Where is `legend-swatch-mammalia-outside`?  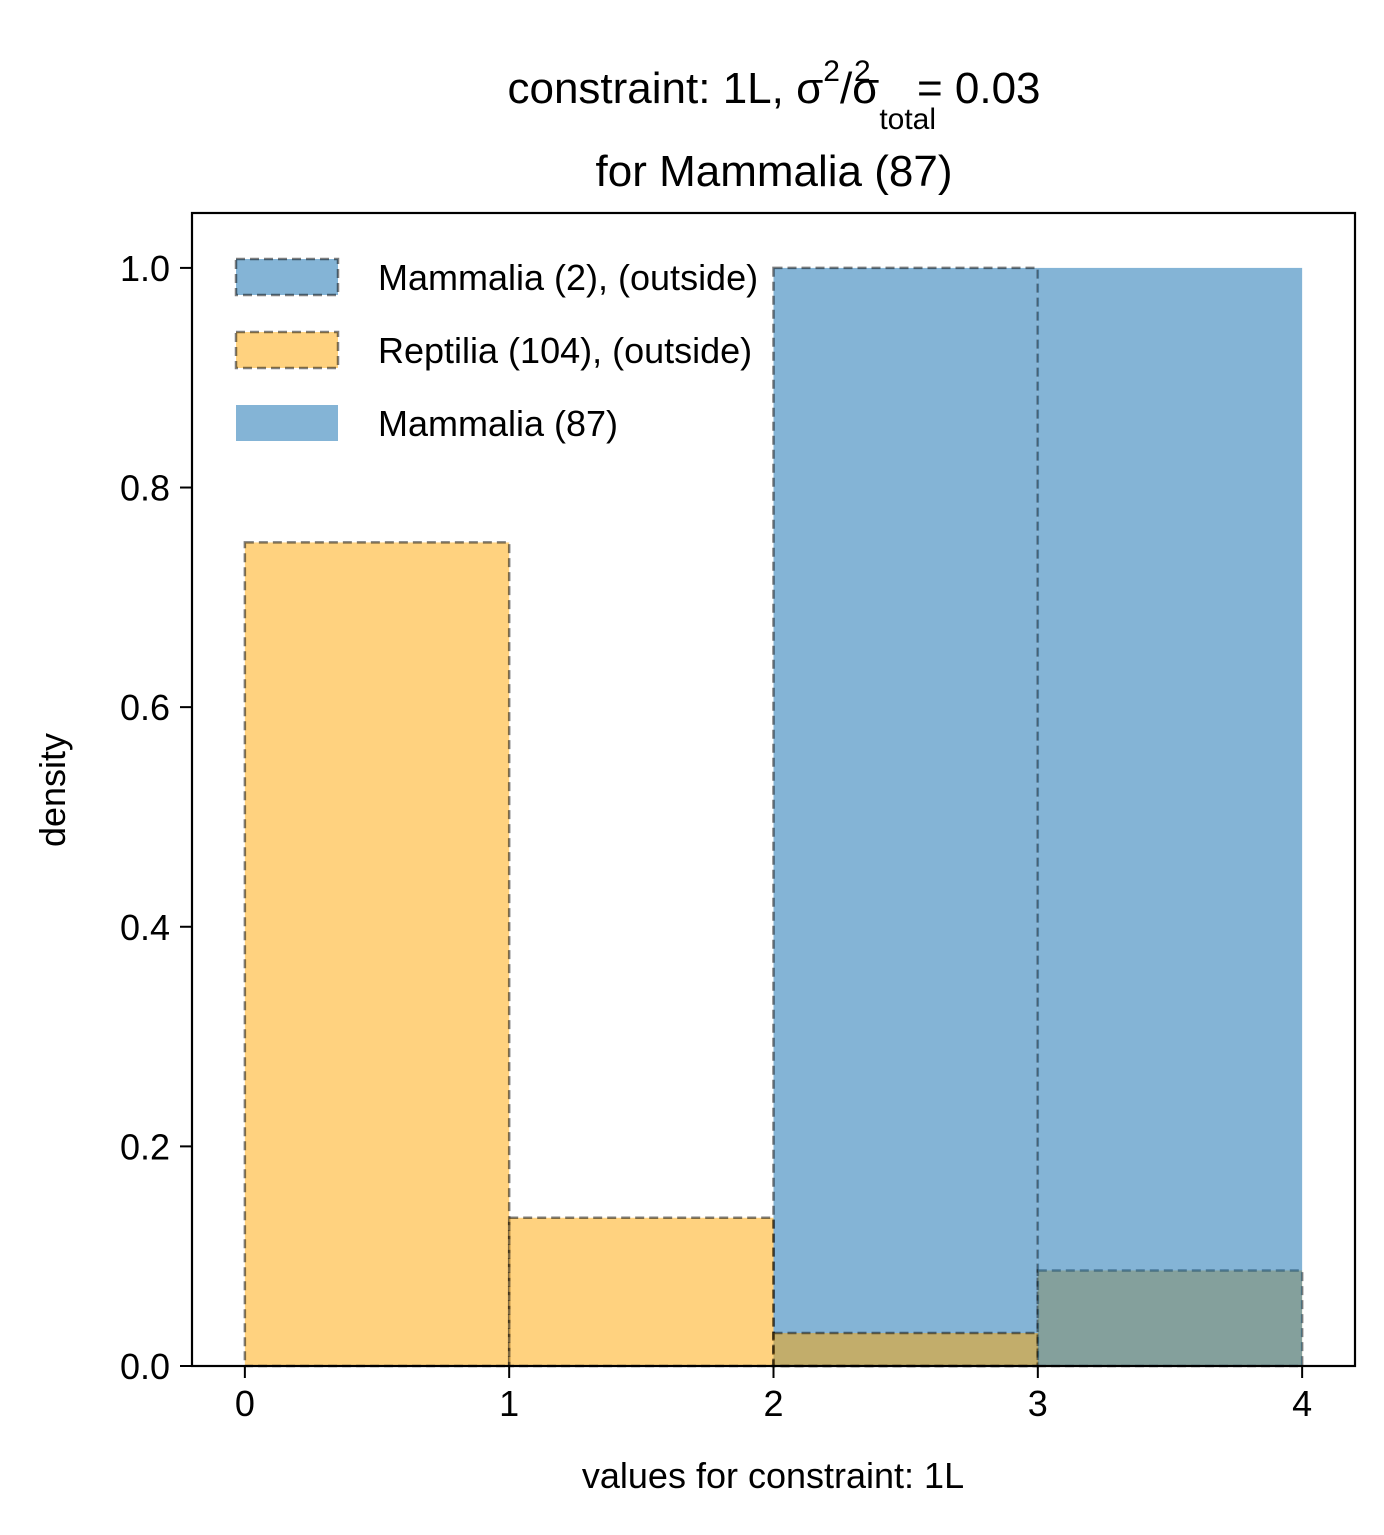
legend-swatch-mammalia-outside is located at coordinates (287, 277).